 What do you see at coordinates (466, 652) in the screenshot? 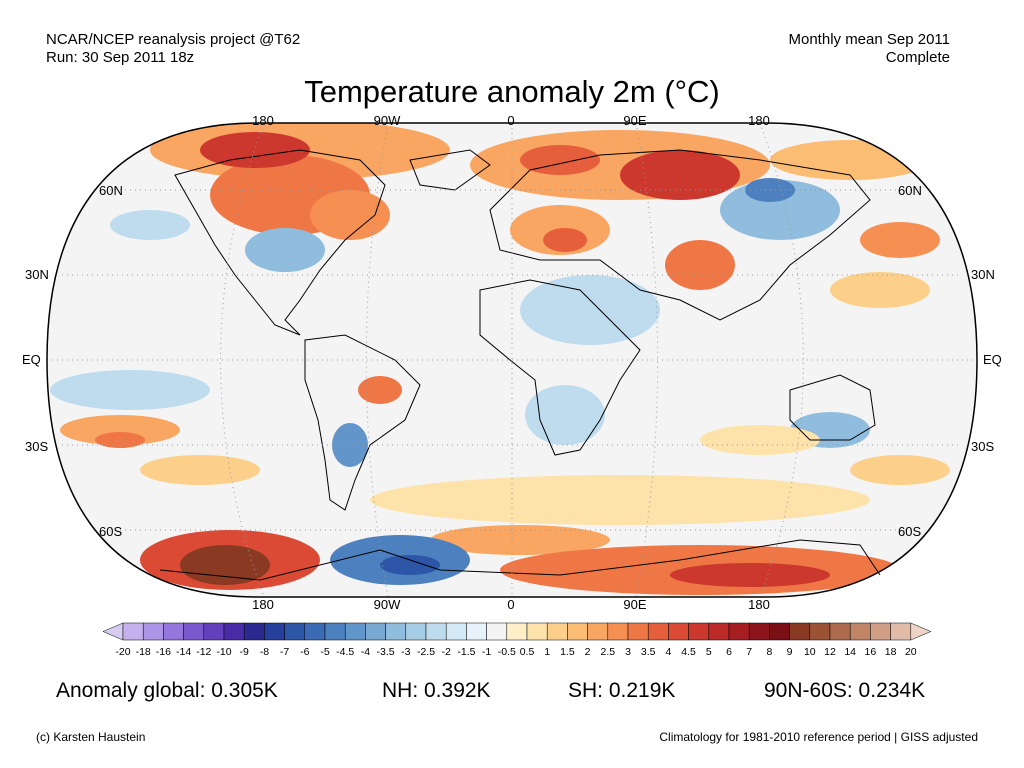
I see `colorbar-tick-label: -1.5` at bounding box center [466, 652].